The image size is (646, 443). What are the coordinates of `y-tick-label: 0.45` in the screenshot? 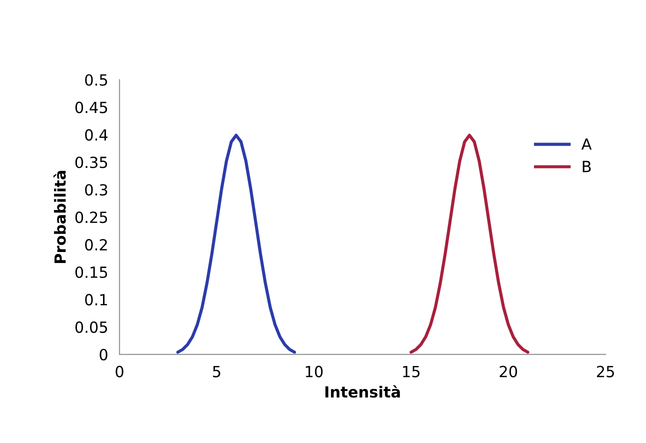 It's located at (91, 108).